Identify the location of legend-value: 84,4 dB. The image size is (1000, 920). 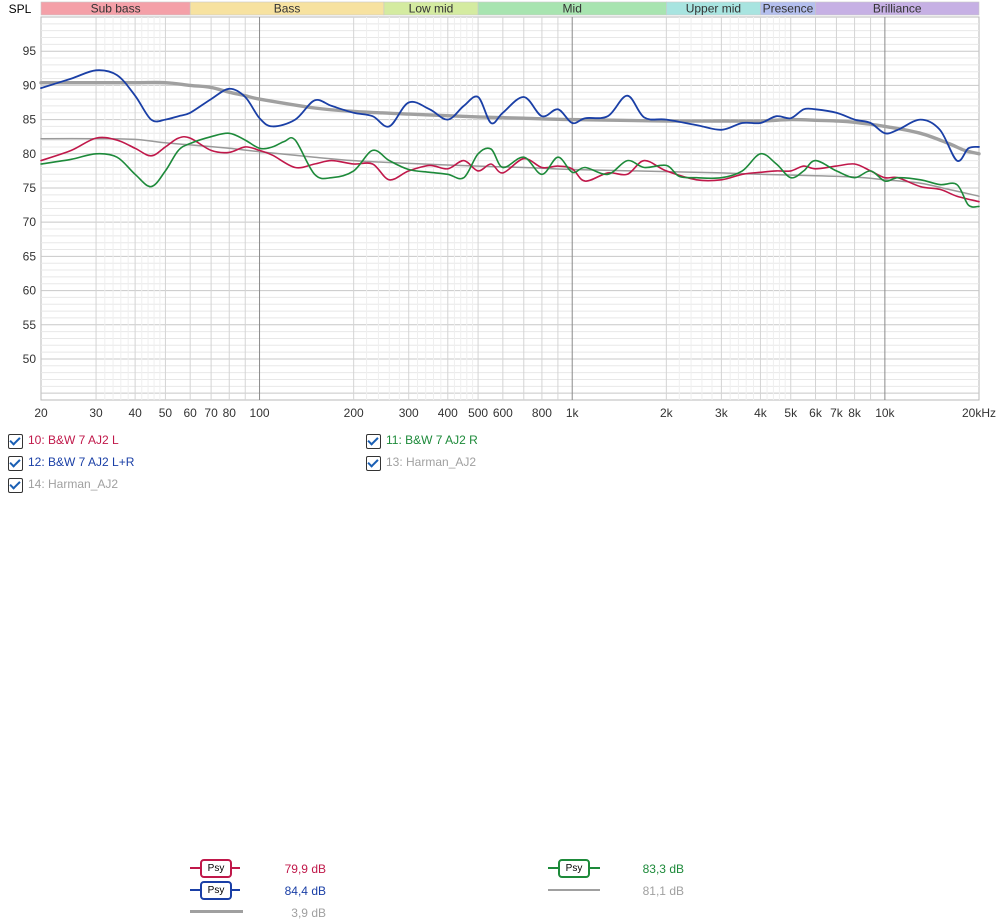
(305, 891).